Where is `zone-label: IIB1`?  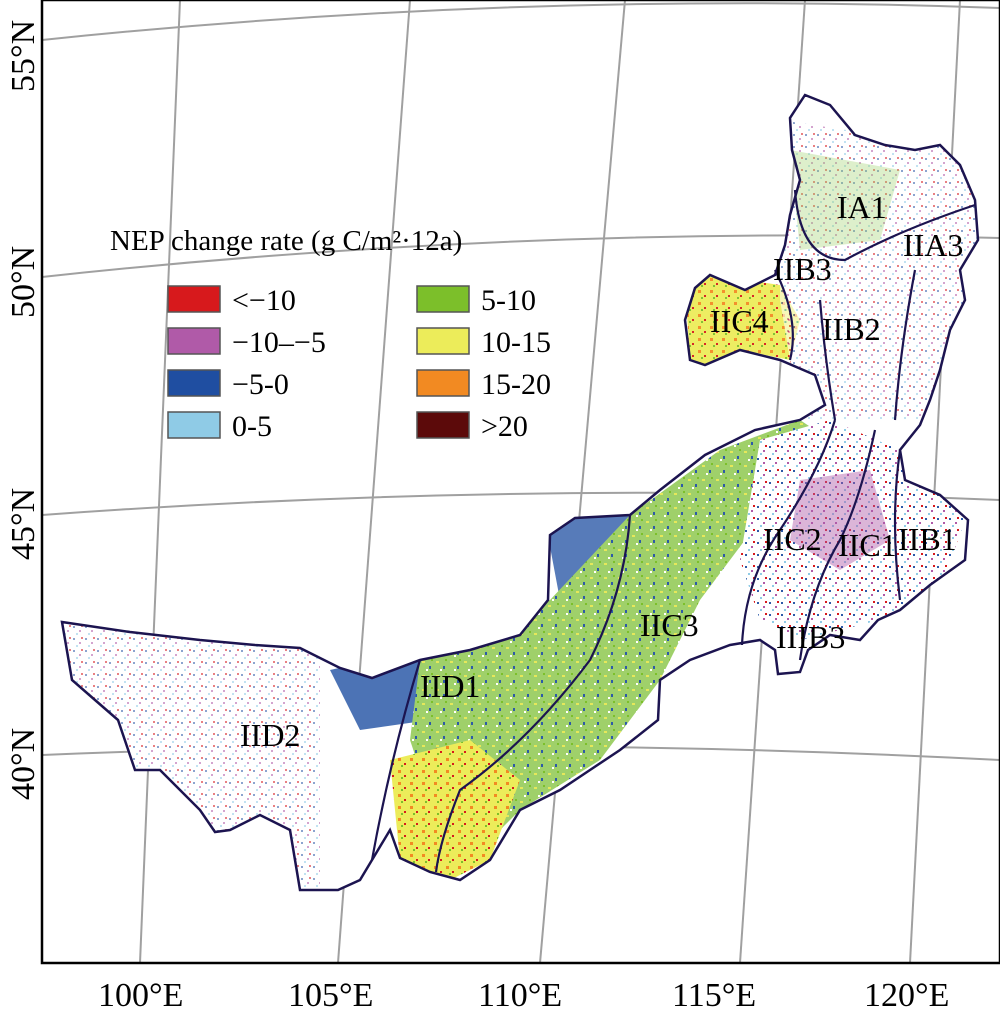
zone-label: IIB1 is located at coordinates (927, 539).